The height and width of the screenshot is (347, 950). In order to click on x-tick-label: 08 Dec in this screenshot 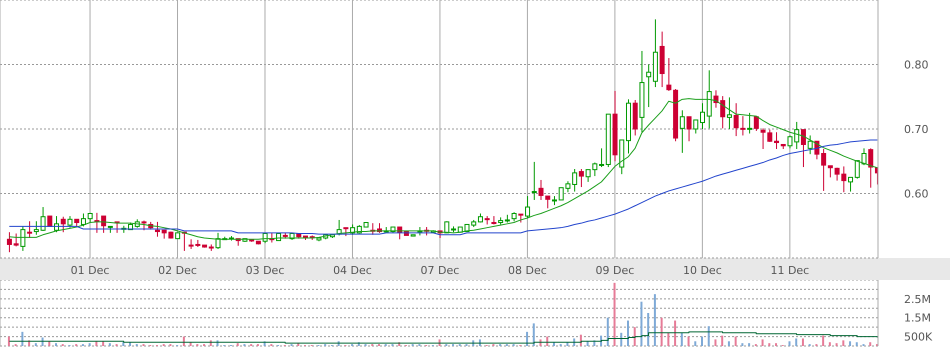, I will do `click(527, 270)`.